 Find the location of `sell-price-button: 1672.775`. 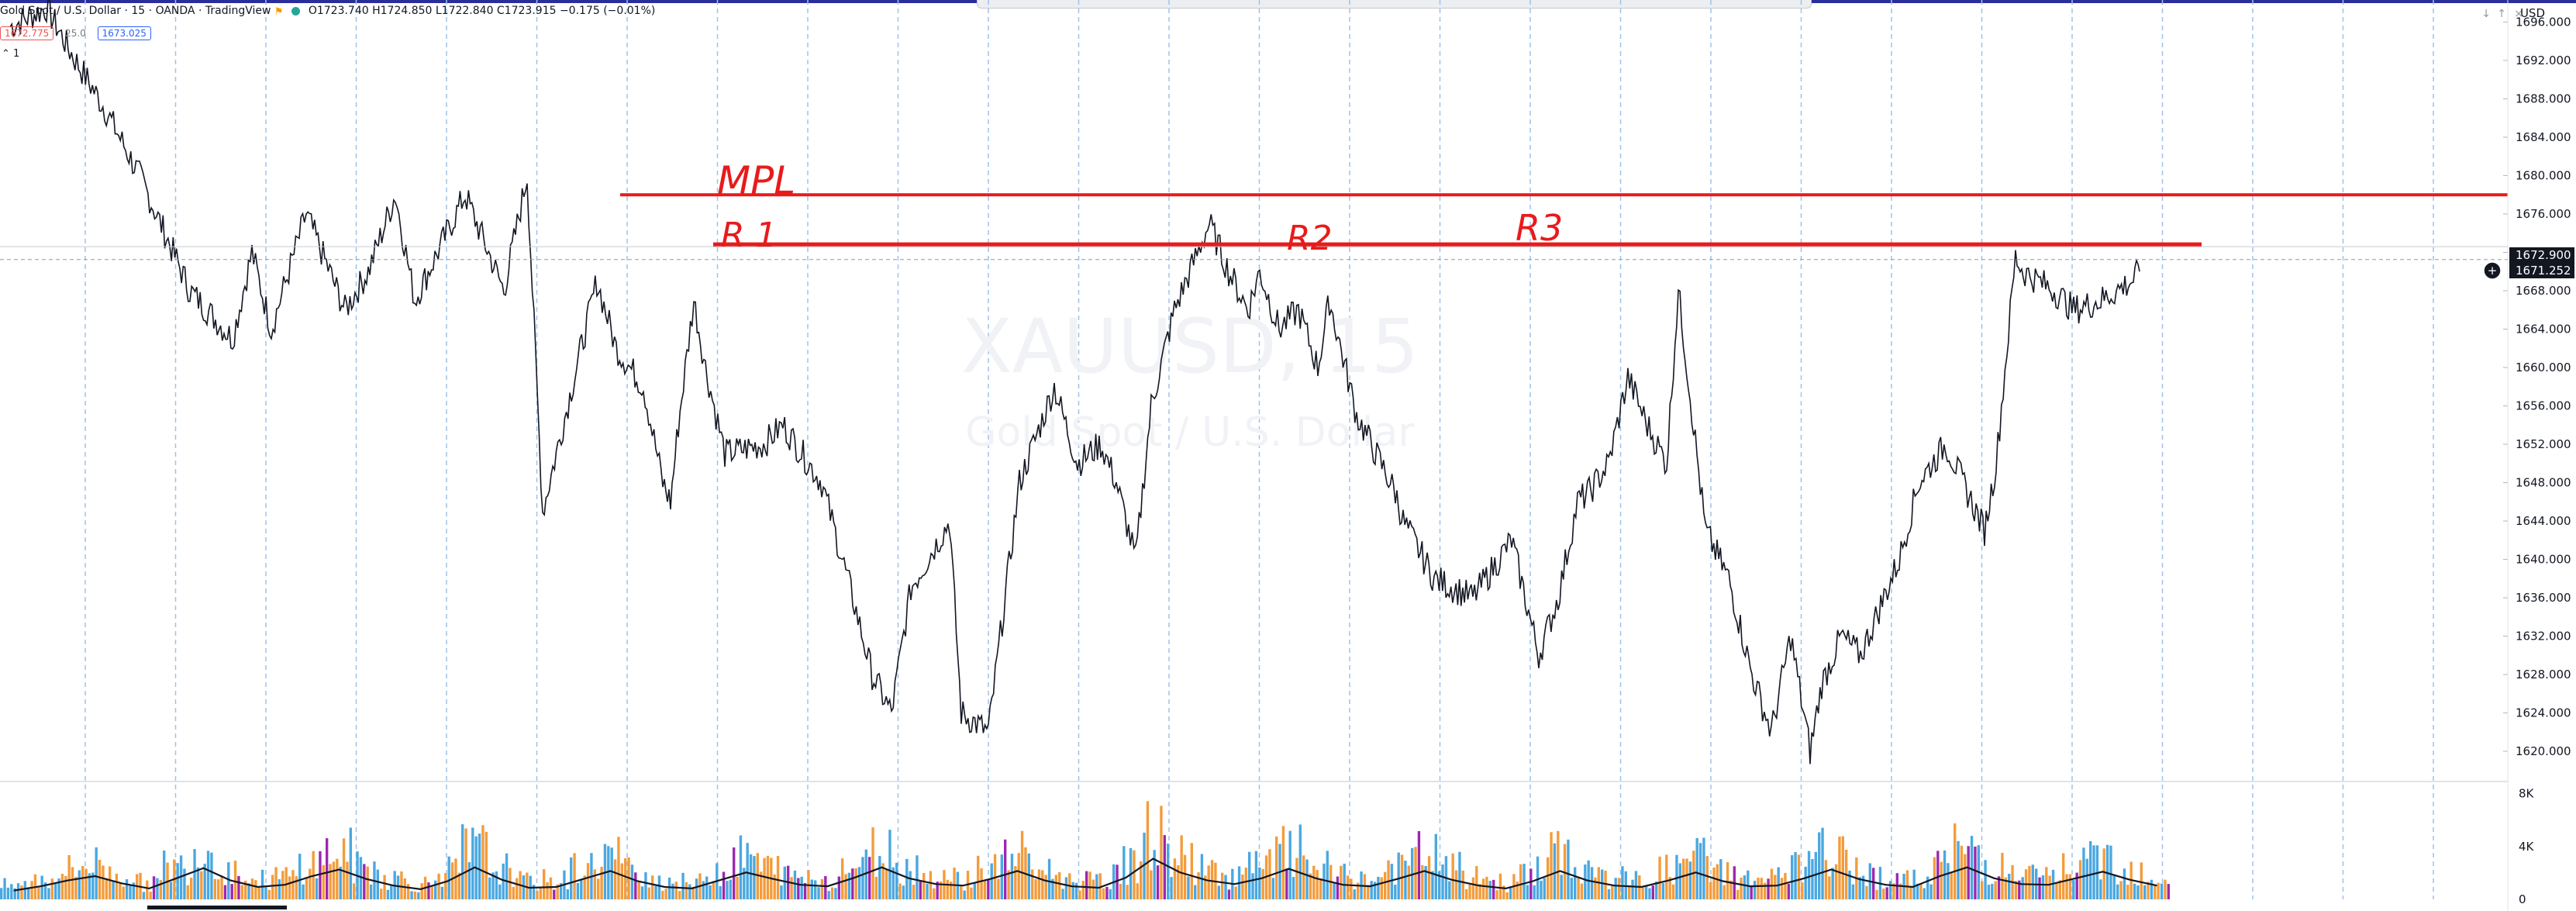

sell-price-button: 1672.775 is located at coordinates (27, 33).